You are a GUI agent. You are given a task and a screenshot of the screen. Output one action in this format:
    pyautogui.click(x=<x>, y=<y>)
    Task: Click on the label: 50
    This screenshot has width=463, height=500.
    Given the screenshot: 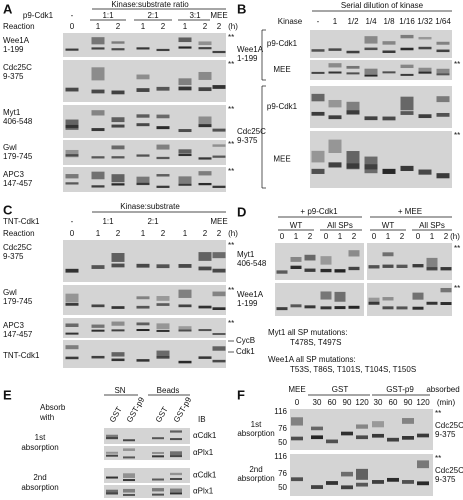 What is the action you would take?
    pyautogui.click(x=282, y=487)
    